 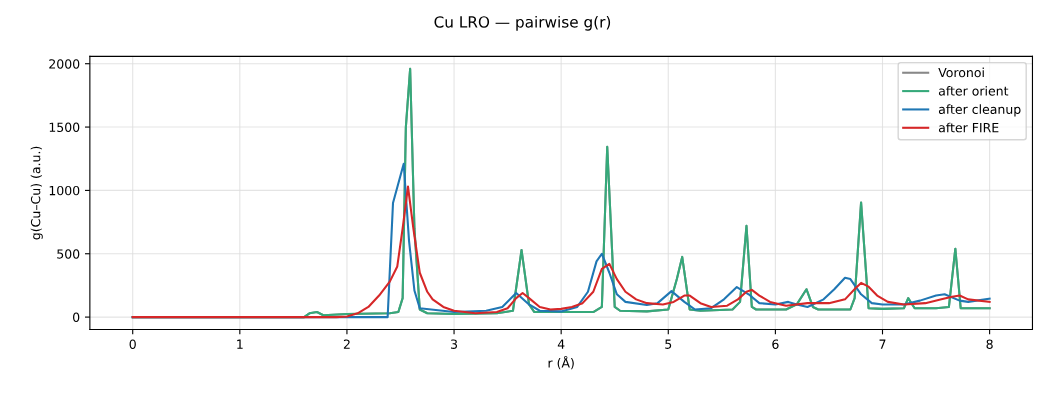 I want to click on x-tick-label: 3, so click(x=454, y=344).